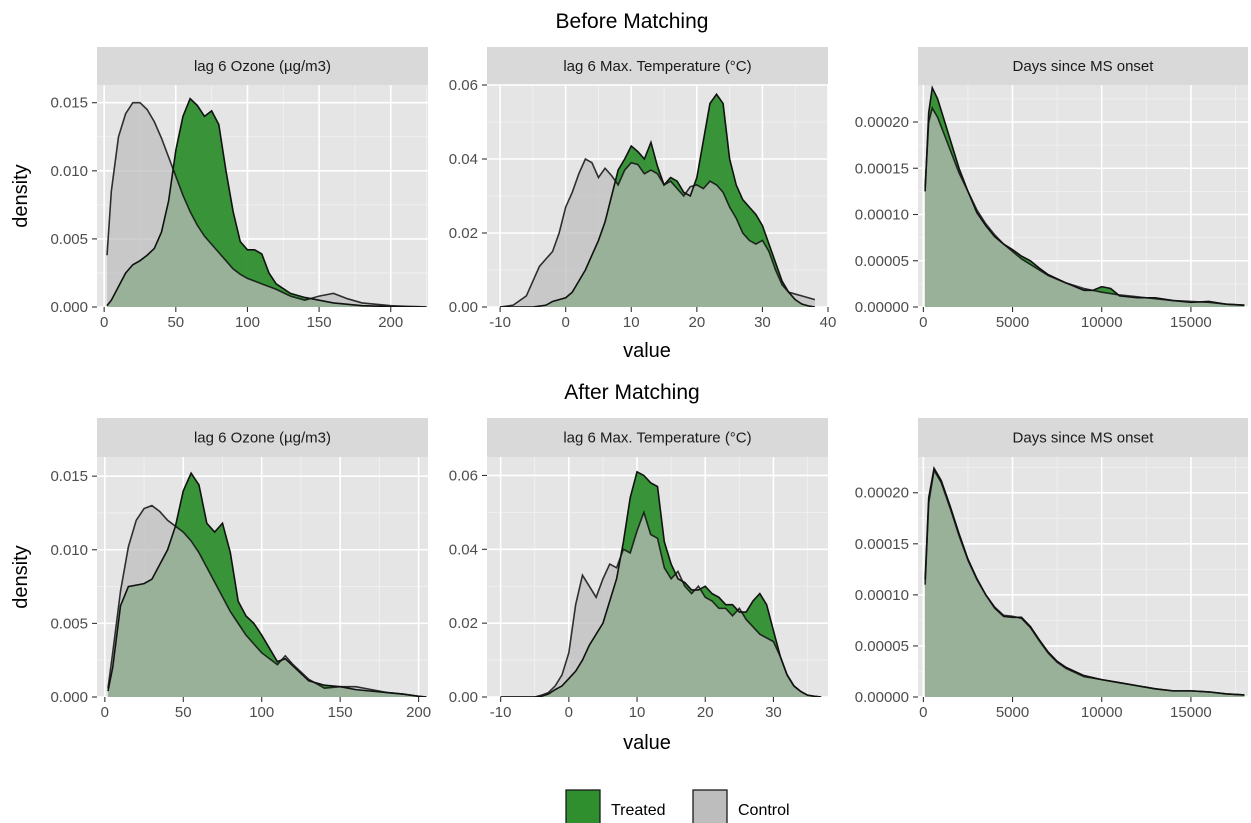 The width and height of the screenshot is (1251, 823). I want to click on x-tick-label: 5000, so click(1012, 712).